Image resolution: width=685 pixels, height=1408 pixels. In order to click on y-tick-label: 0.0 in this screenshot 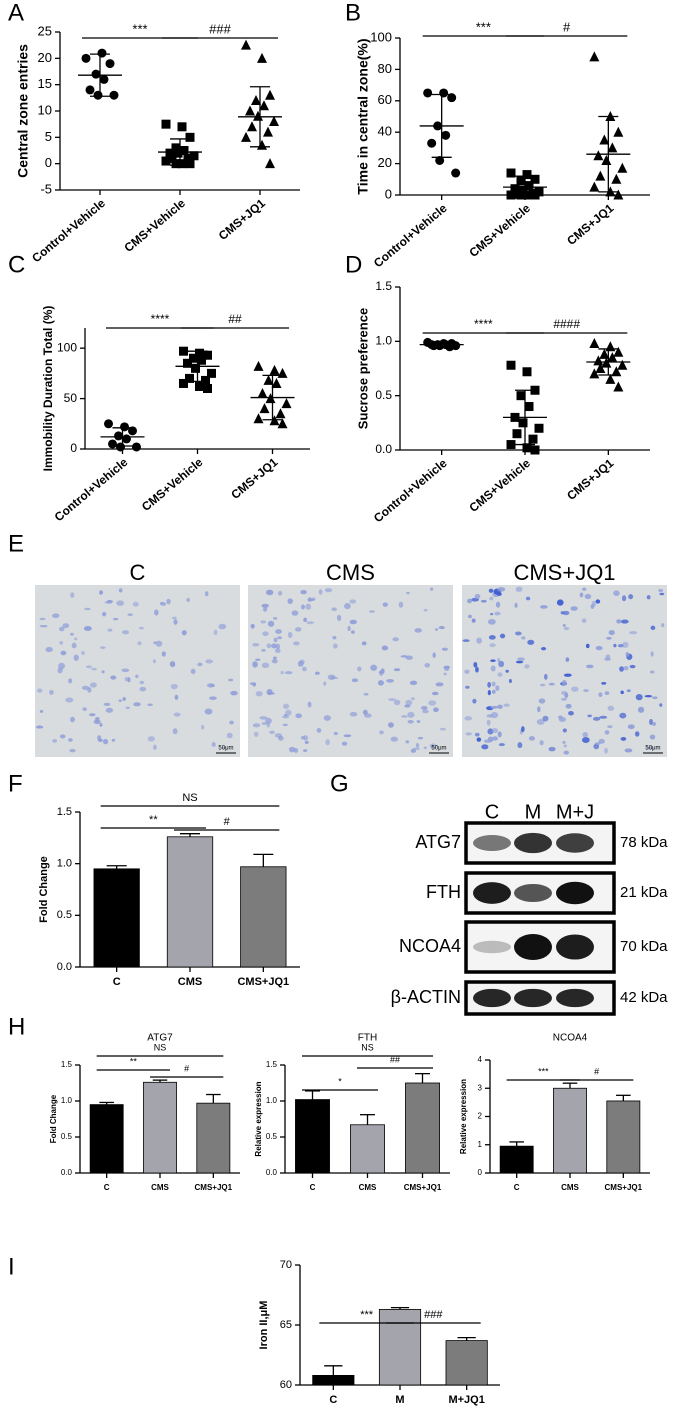, I will do `click(67, 1172)`.